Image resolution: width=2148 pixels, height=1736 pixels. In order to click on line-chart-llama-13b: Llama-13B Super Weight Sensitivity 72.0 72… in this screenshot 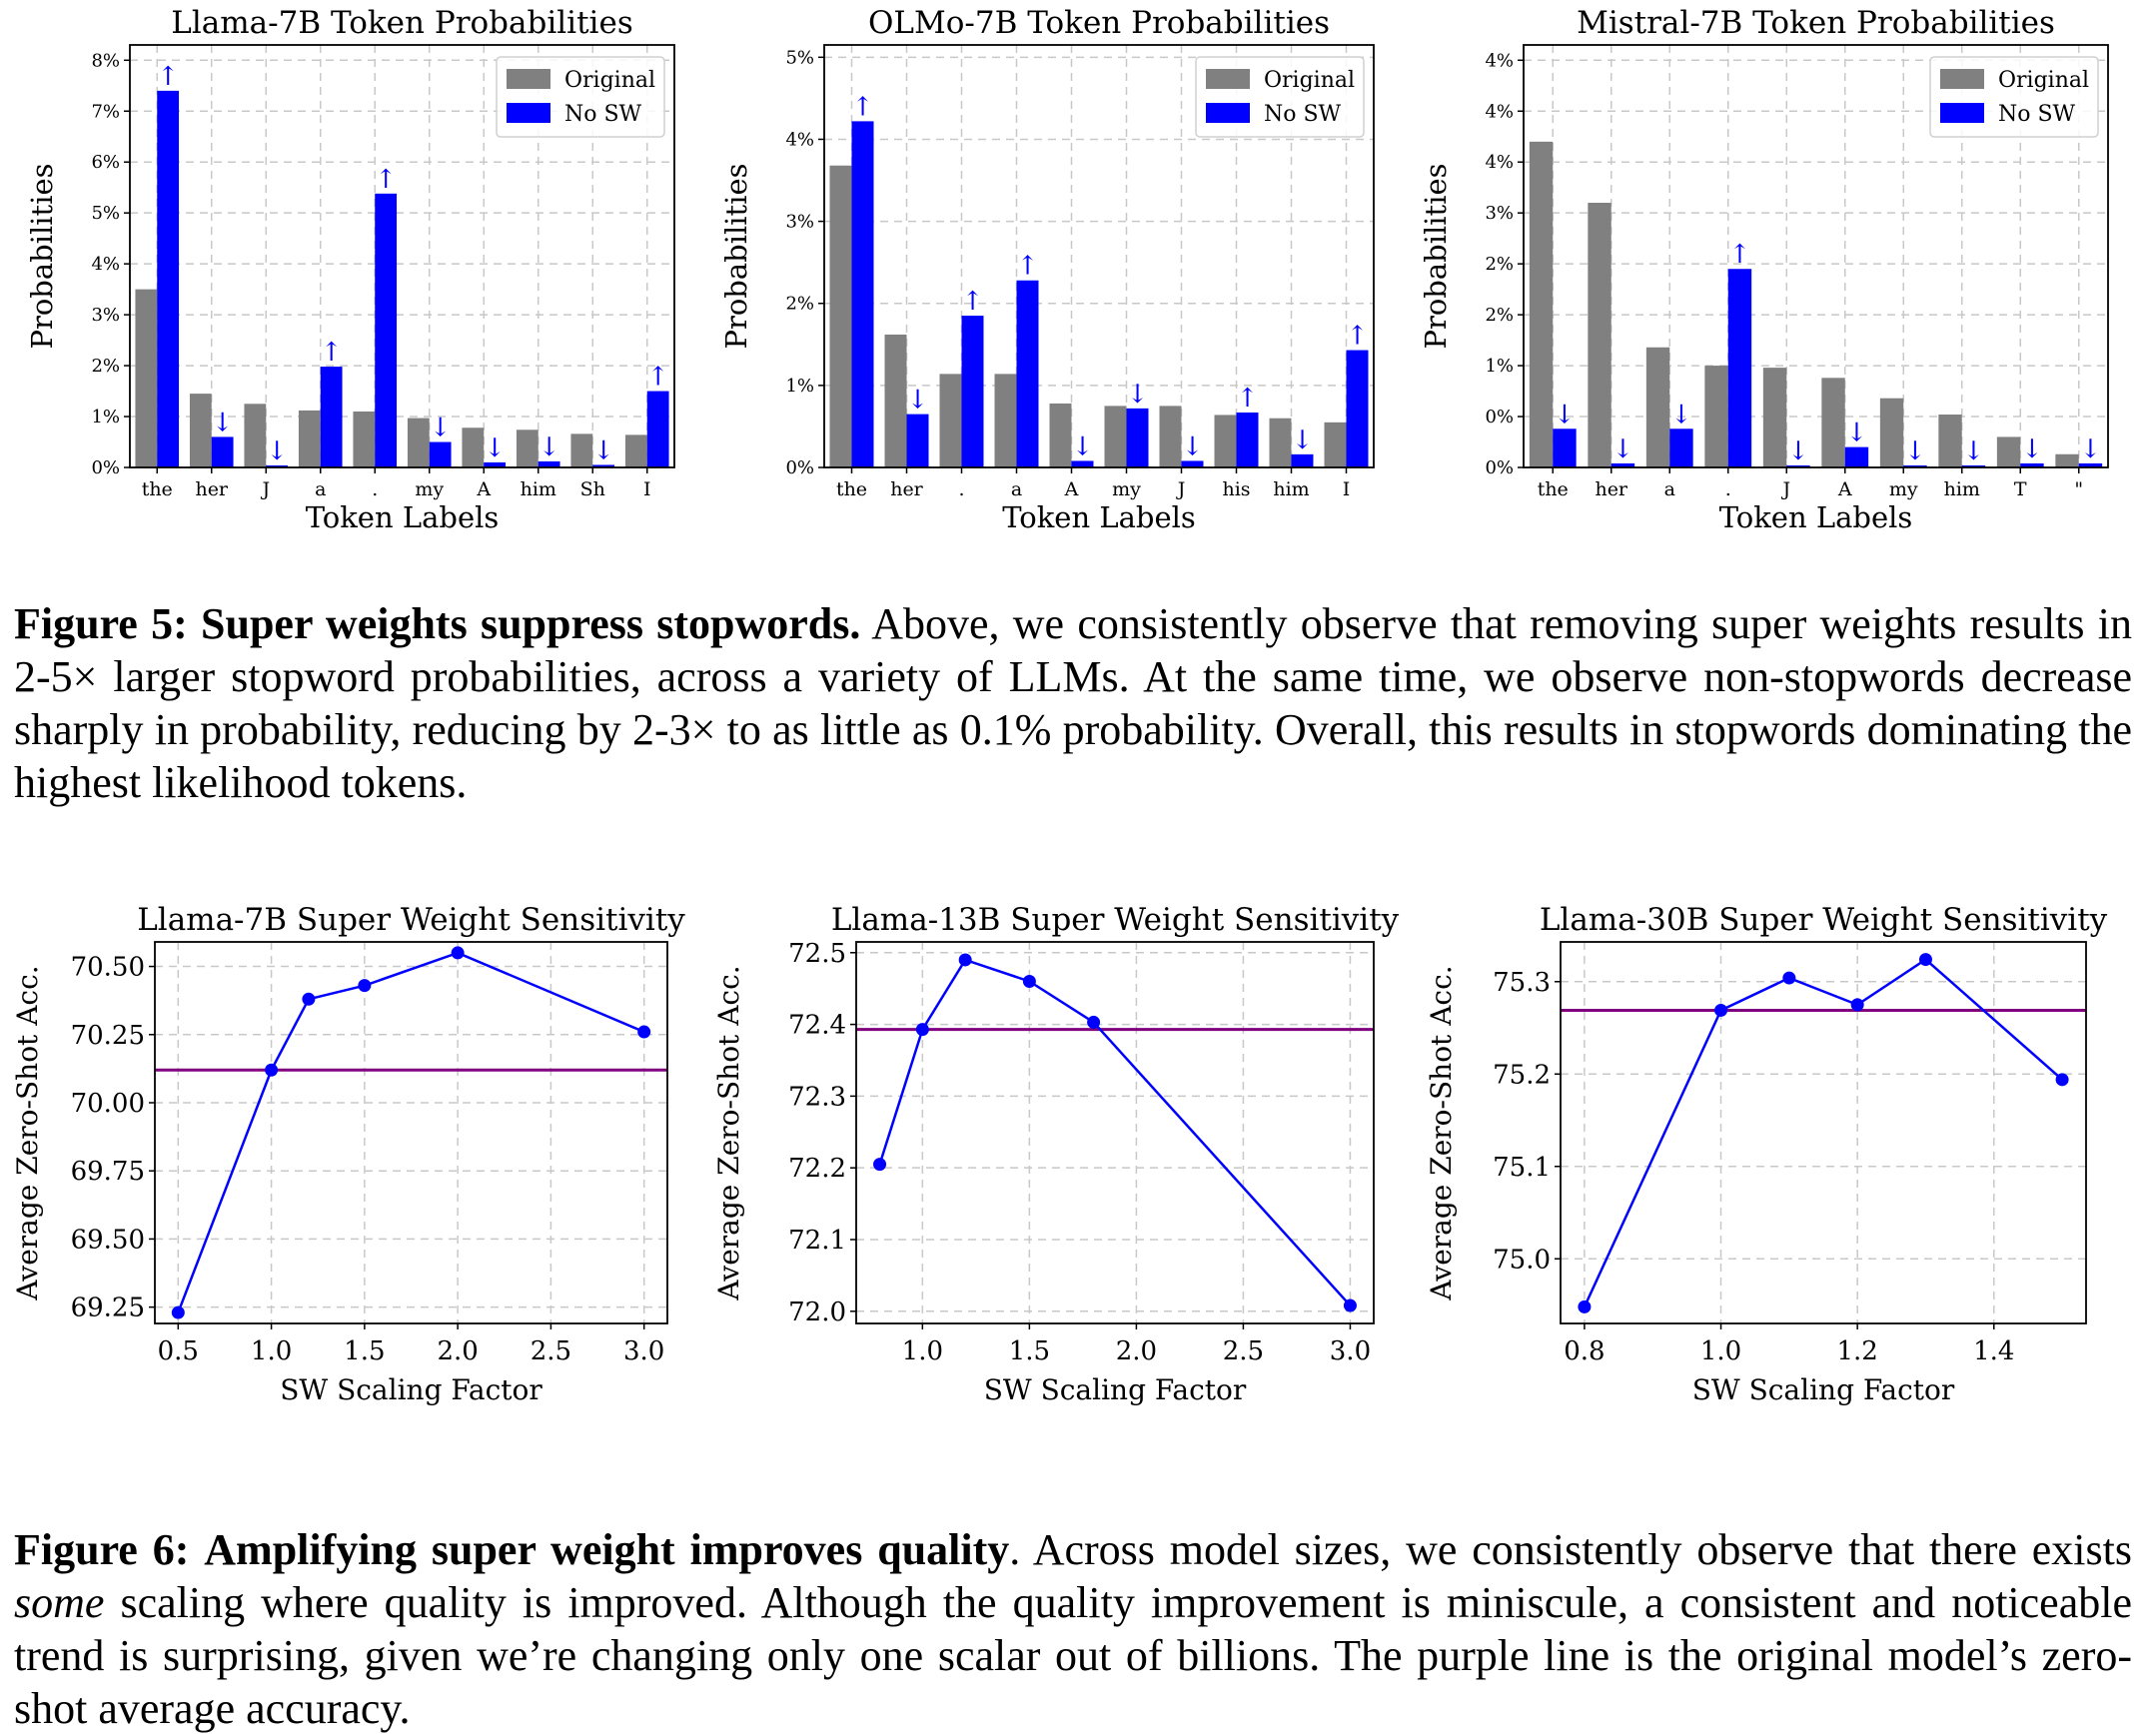, I will do `click(1064, 1148)`.